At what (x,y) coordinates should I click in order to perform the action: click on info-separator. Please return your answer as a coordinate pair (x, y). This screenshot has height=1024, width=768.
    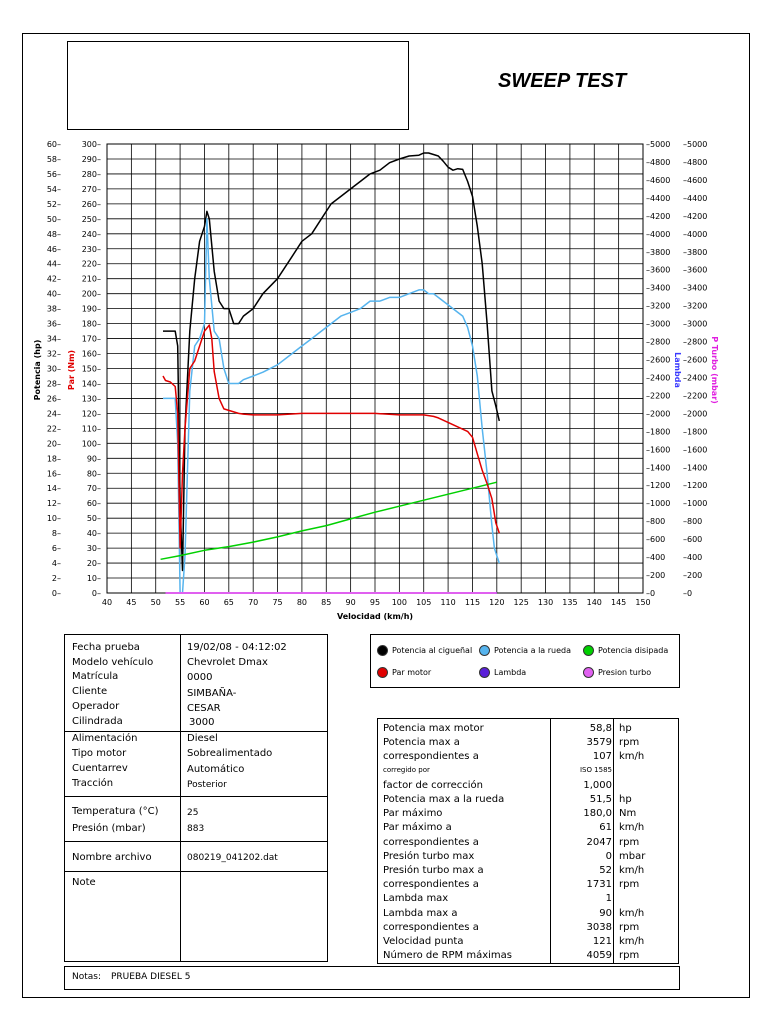
    Looking at the image, I should click on (196, 871).